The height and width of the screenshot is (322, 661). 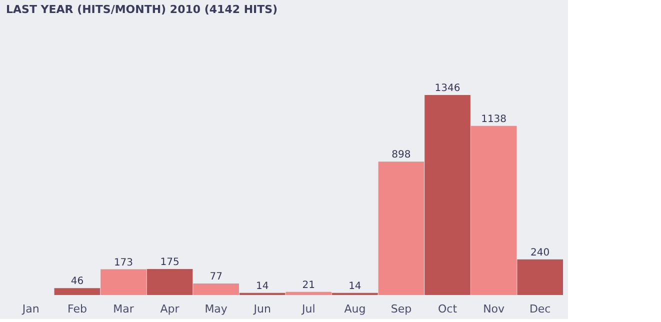 I want to click on chart-title: LAST YEAR (HITS/MONTH) 2010 (4142 HITS), so click(x=142, y=9).